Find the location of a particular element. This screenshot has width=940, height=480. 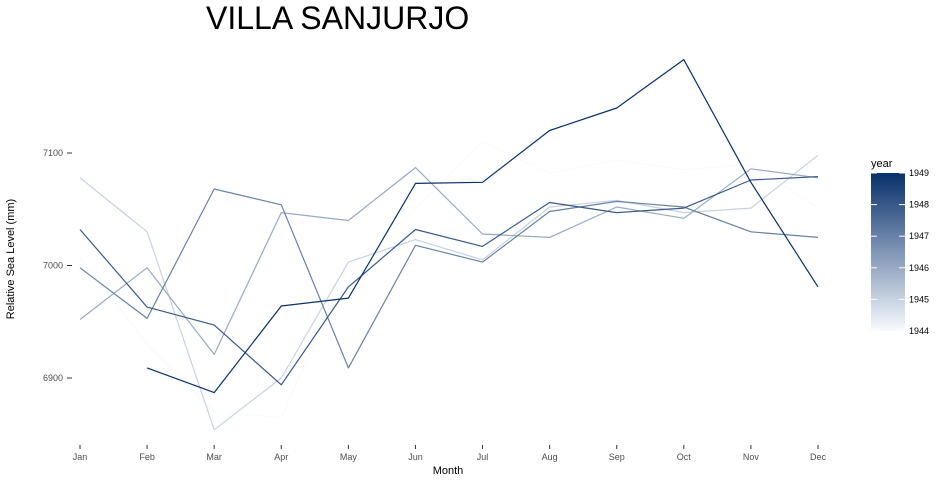

legend-colorbar is located at coordinates (888, 252).